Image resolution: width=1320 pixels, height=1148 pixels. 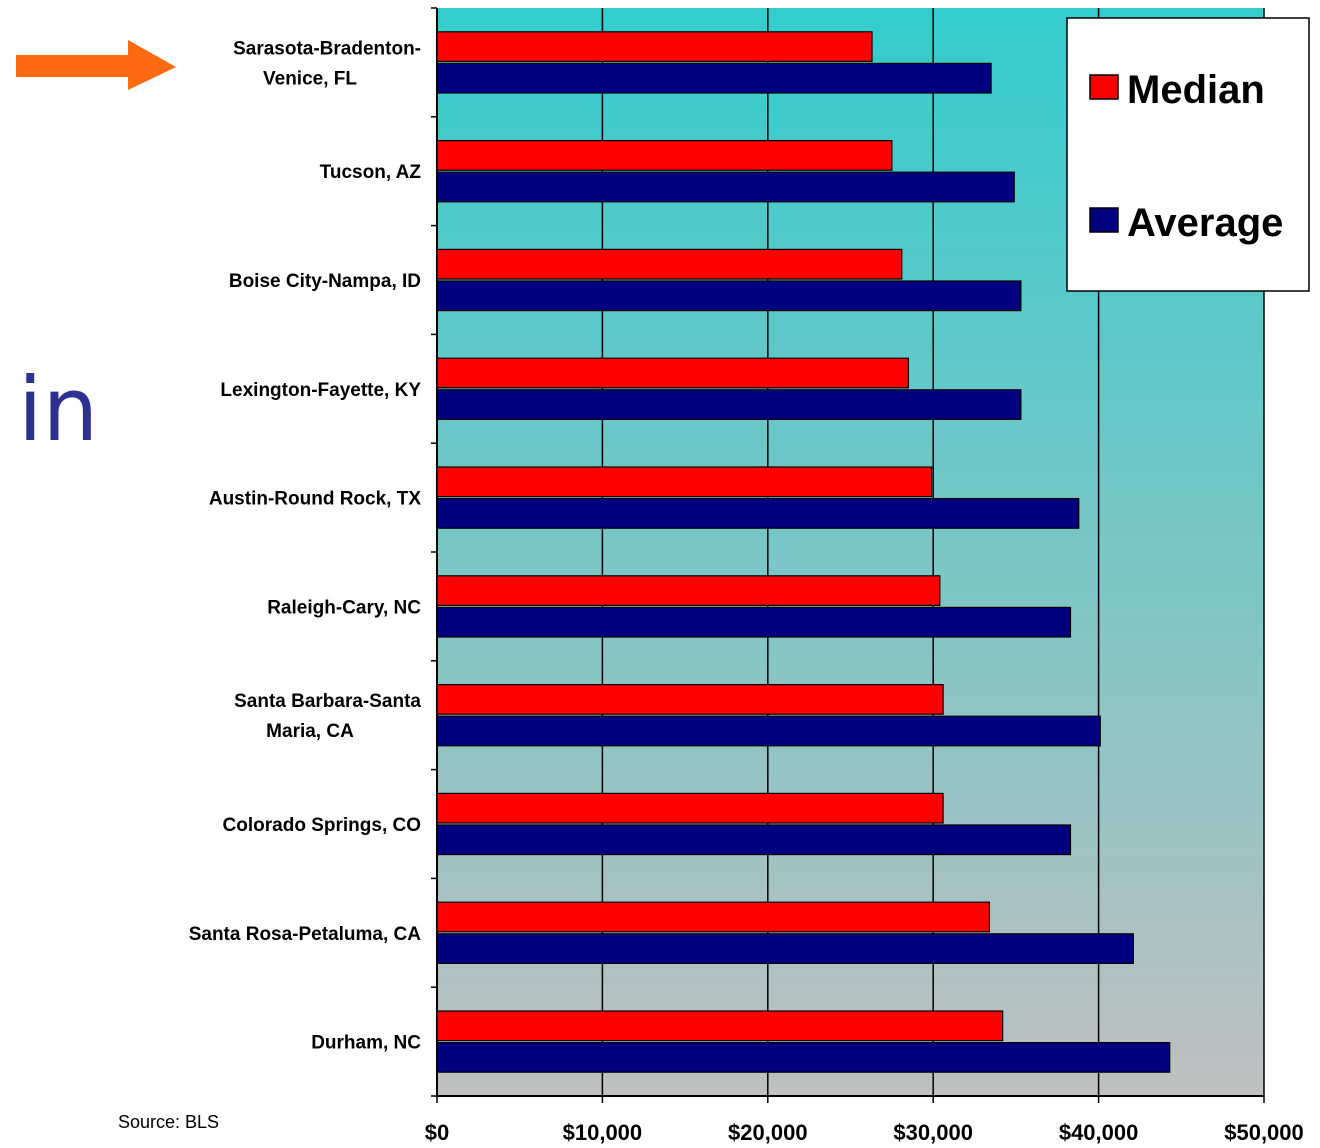 What do you see at coordinates (320, 390) in the screenshot?
I see `category-label: Lexington-Fayette, KY` at bounding box center [320, 390].